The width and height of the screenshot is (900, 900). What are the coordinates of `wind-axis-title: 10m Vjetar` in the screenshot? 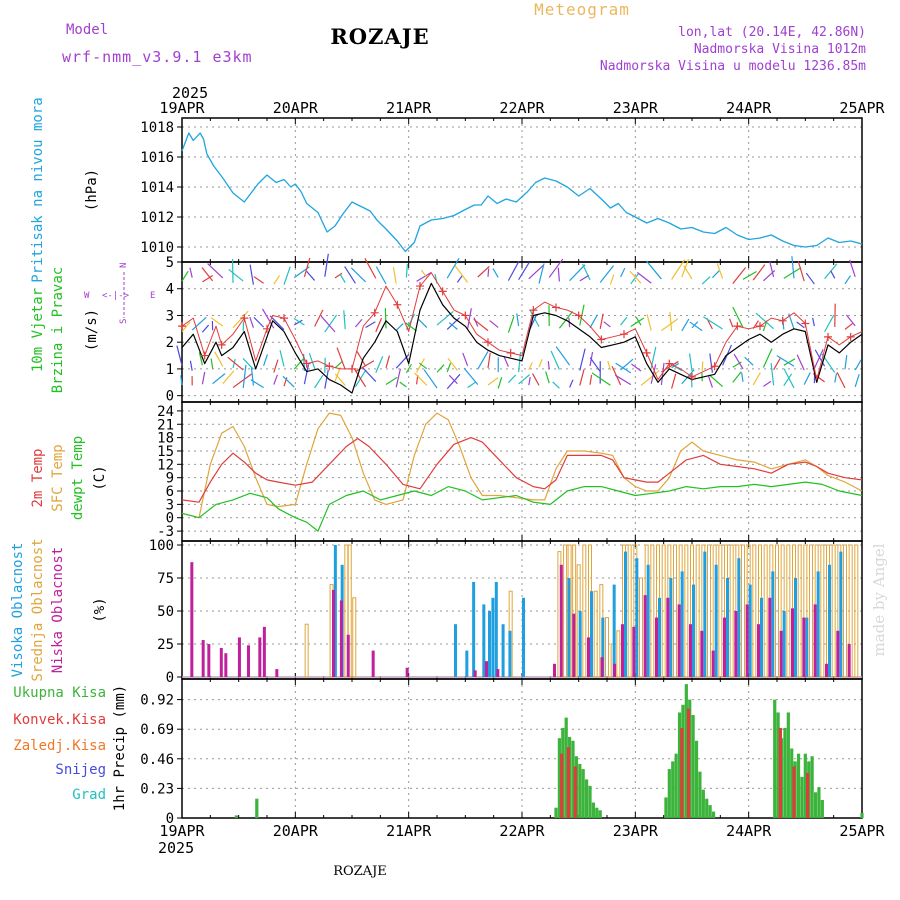 It's located at (38, 330).